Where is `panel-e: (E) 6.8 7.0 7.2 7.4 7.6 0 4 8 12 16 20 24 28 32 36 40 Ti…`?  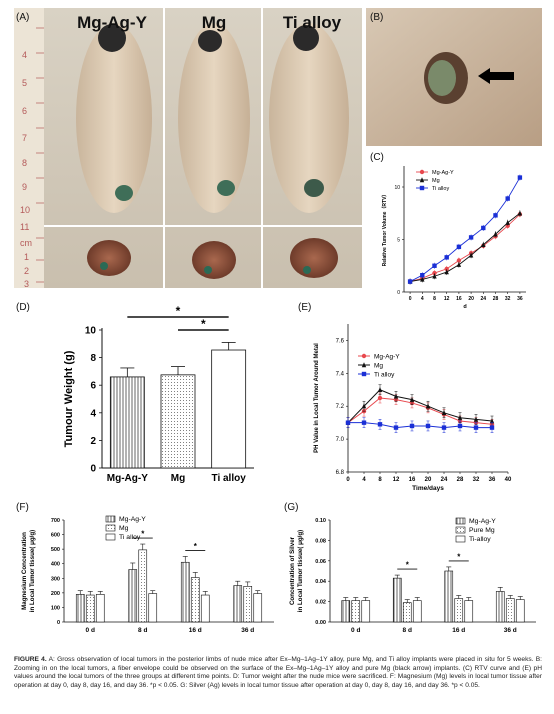 panel-e: (E) 6.8 7.0 7.2 7.4 7.6 0 4 8 12 16 20 24 28 32 36 40 Ti… is located at coordinates (419, 400).